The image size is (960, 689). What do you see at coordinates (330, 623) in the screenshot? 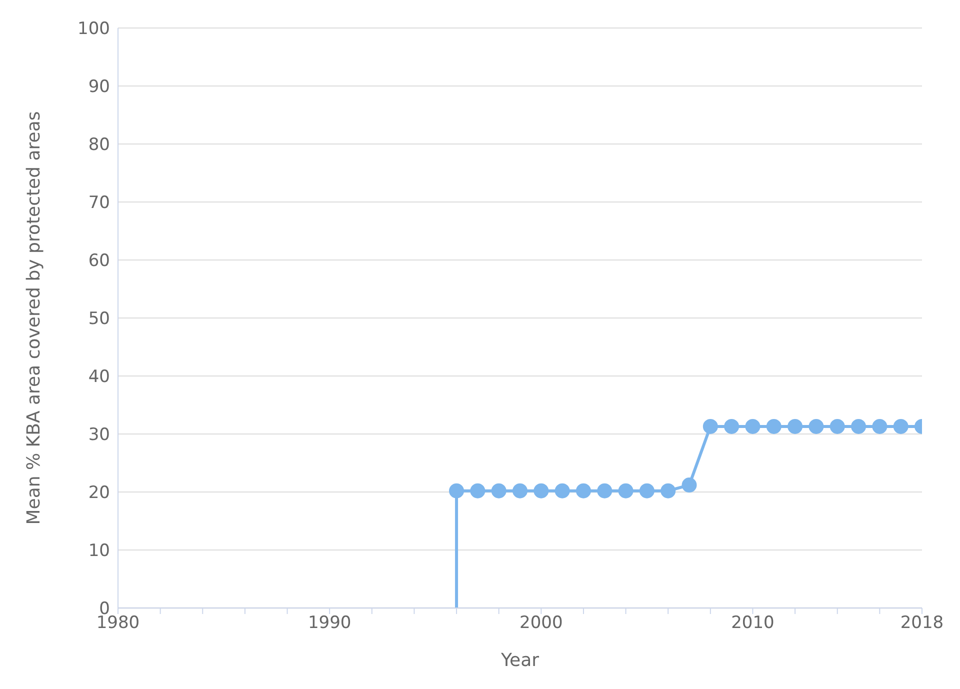
I see `x-tick-label: 1990` at bounding box center [330, 623].